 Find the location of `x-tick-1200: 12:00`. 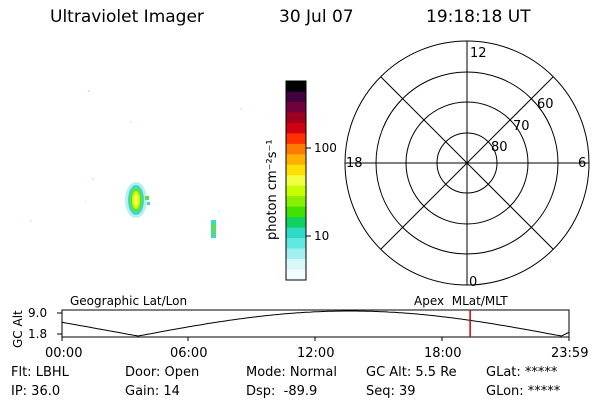

x-tick-1200: 12:00 is located at coordinates (316, 353).